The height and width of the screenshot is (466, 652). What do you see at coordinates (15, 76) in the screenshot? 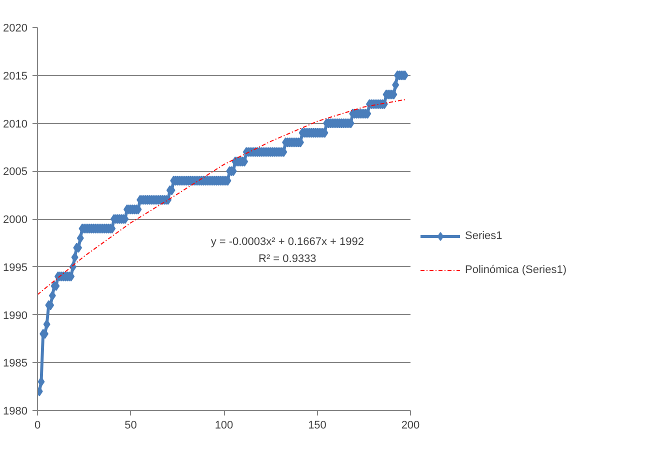
I see `y-tick-label: 2015` at bounding box center [15, 76].